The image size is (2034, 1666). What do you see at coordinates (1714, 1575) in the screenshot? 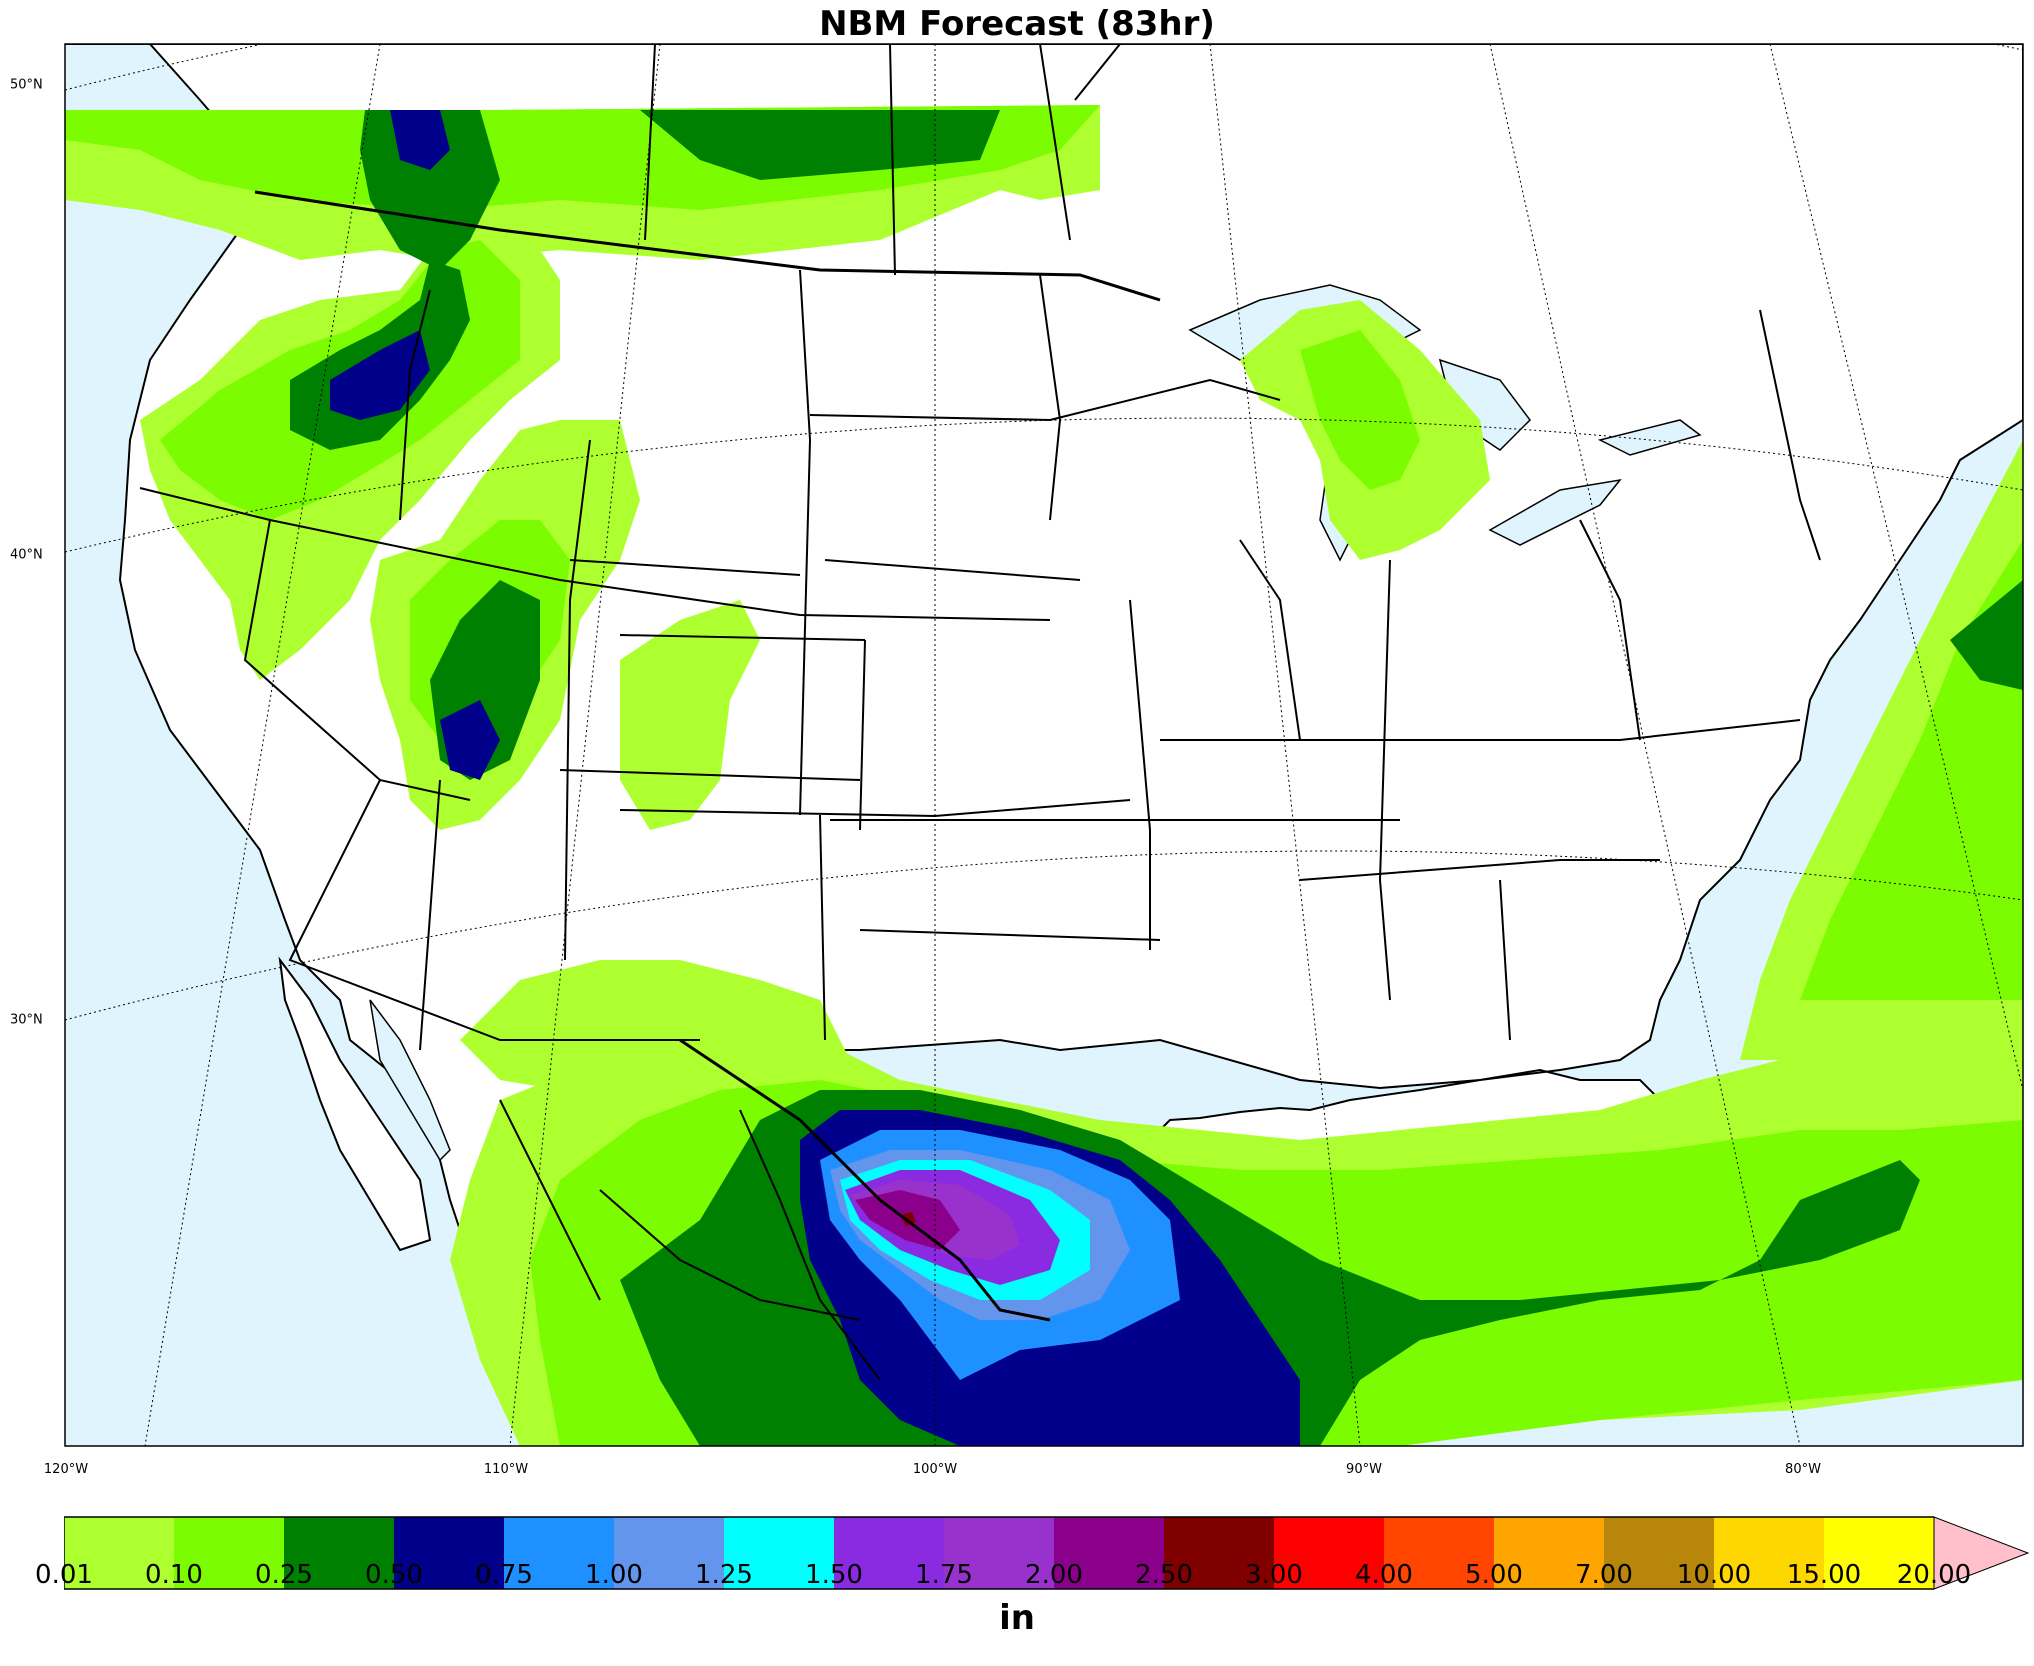
I see `colorbar-tick-label: 10.00` at bounding box center [1714, 1575].